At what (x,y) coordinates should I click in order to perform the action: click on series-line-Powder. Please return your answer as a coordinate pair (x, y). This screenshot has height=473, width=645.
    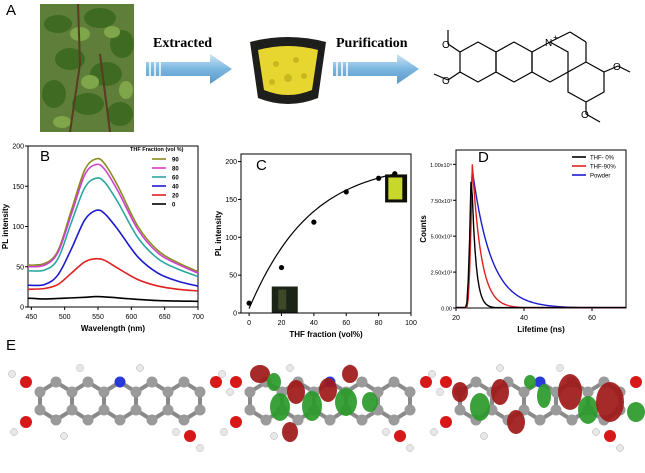
    Looking at the image, I should click on (541, 239).